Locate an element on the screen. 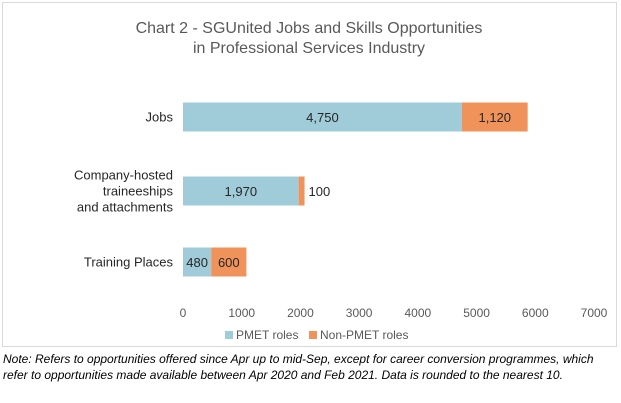 The image size is (621, 403). x-tick-label: 2000 is located at coordinates (300, 313).